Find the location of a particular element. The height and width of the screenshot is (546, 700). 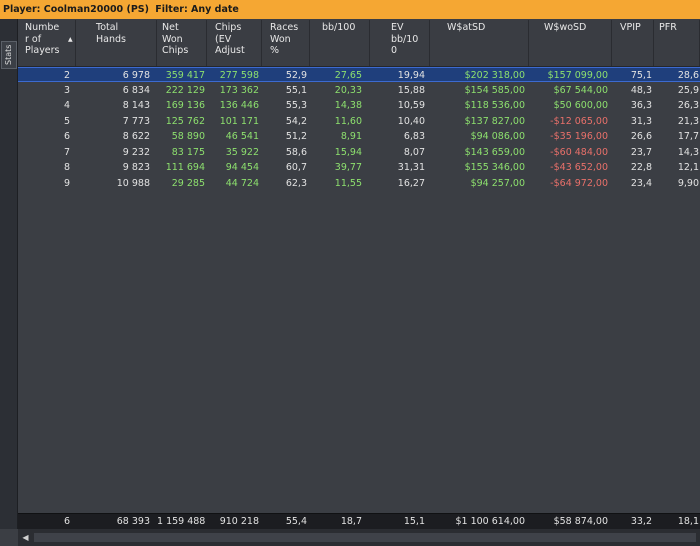

cell-hands: 9 823 is located at coordinates (136, 167).